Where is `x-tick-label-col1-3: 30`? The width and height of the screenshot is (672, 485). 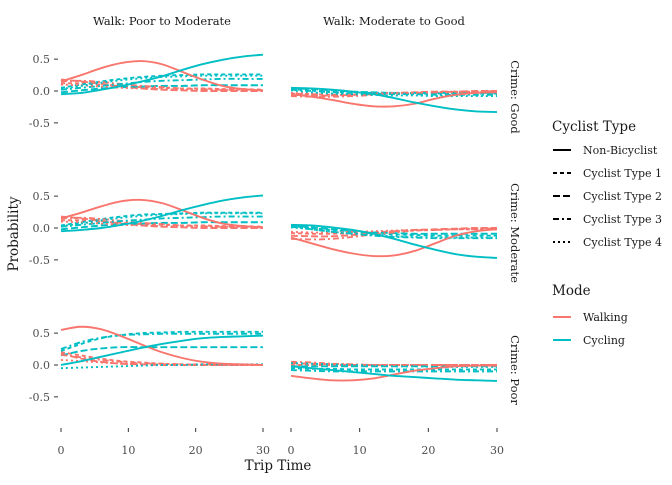
x-tick-label-col1-3: 30 is located at coordinates (497, 450).